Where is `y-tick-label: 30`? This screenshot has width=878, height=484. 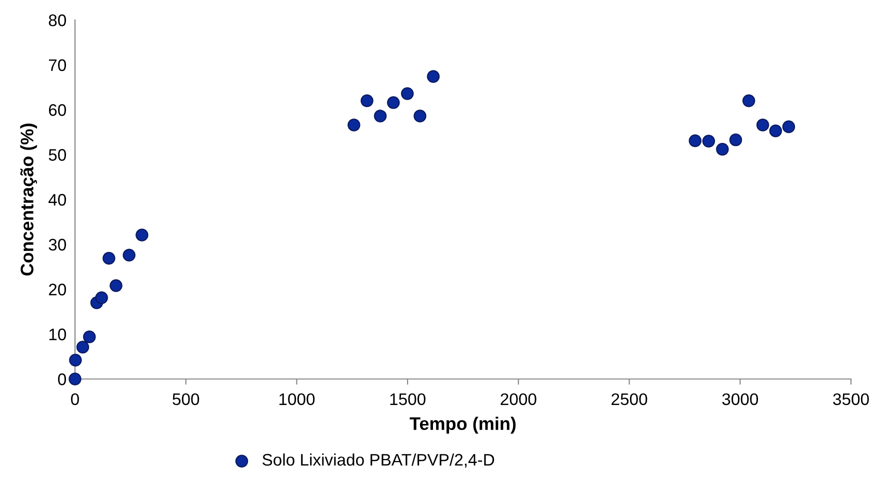
y-tick-label: 30 is located at coordinates (57, 244).